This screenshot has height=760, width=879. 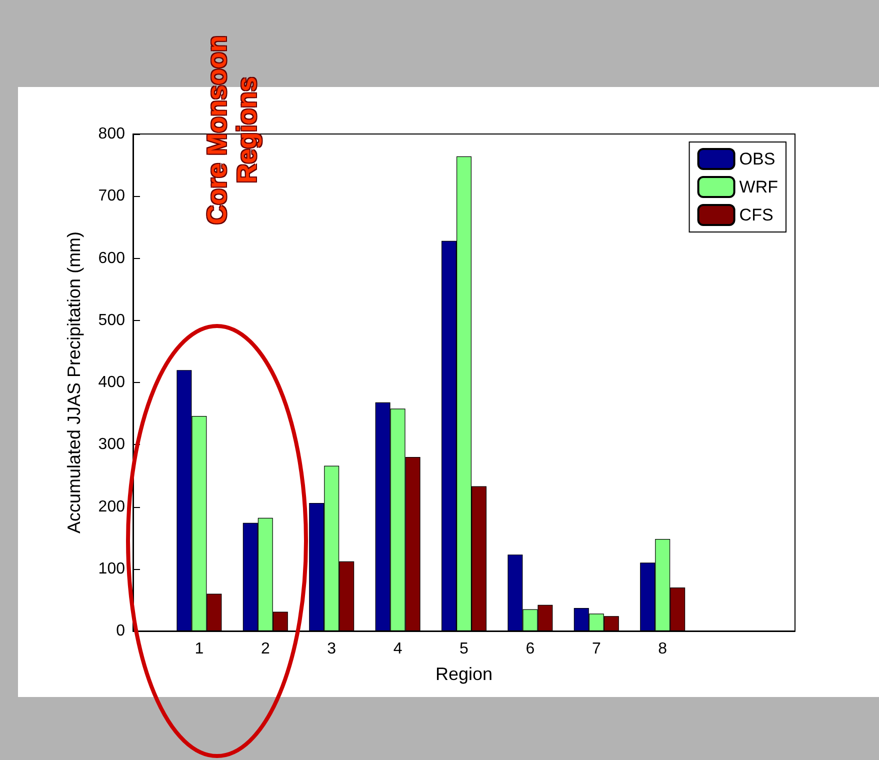 What do you see at coordinates (112, 445) in the screenshot?
I see `y-tick-label: 300` at bounding box center [112, 445].